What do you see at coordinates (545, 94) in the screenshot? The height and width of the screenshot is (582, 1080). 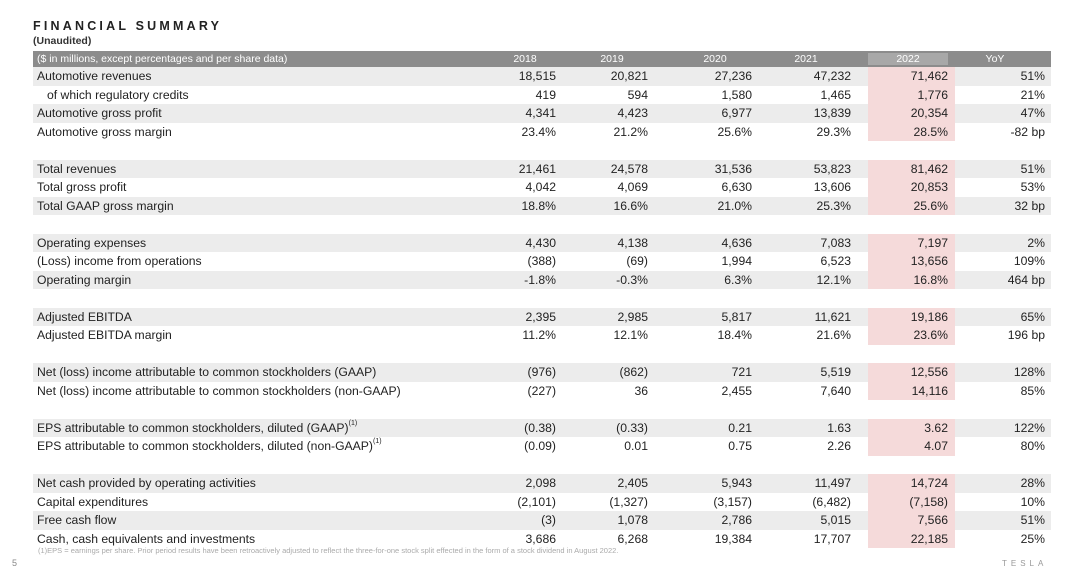 I see `cell-2018: 419` at bounding box center [545, 94].